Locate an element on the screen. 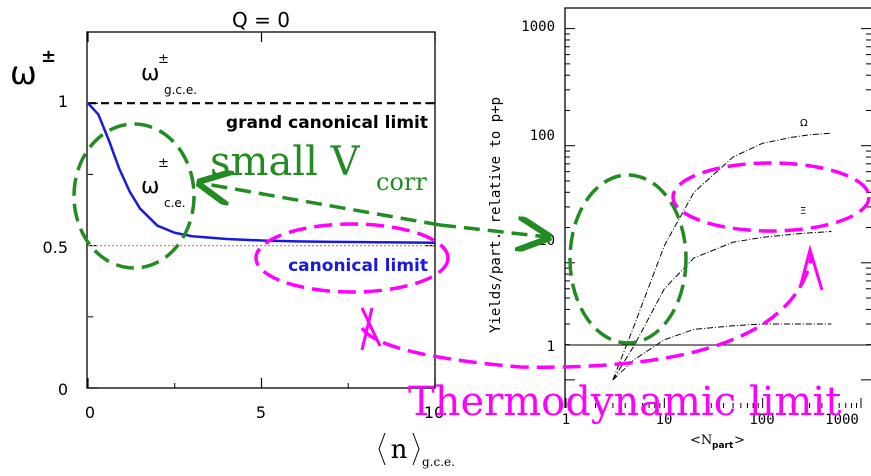 The width and height of the screenshot is (871, 476). green-arrow-left is located at coordinates (320, 205).